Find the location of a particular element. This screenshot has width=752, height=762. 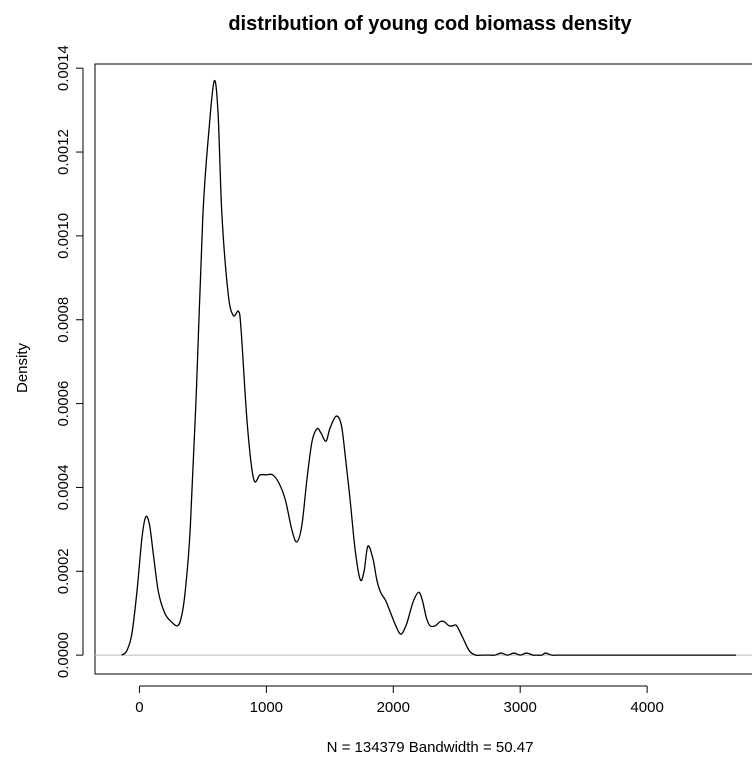

y-tick-label: 0.0012 is located at coordinates (63, 152).